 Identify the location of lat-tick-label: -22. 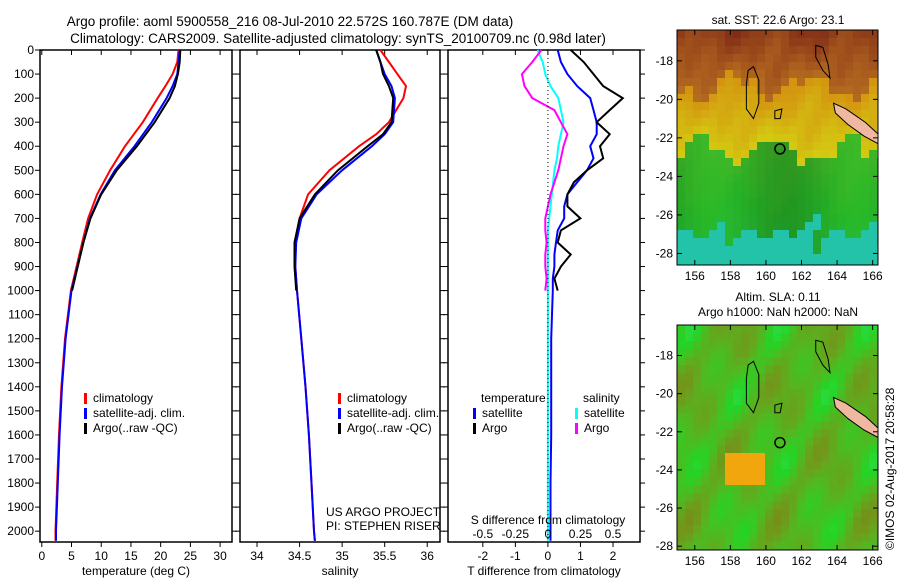
(665, 432).